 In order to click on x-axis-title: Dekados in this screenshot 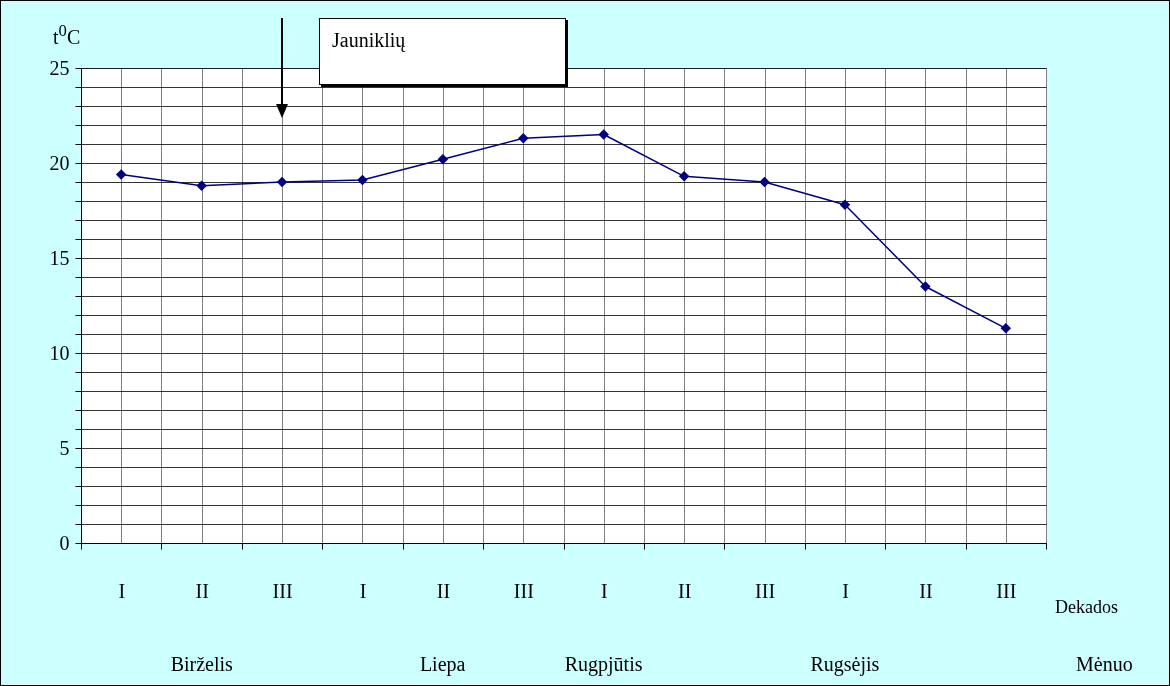, I will do `click(1086, 607)`.